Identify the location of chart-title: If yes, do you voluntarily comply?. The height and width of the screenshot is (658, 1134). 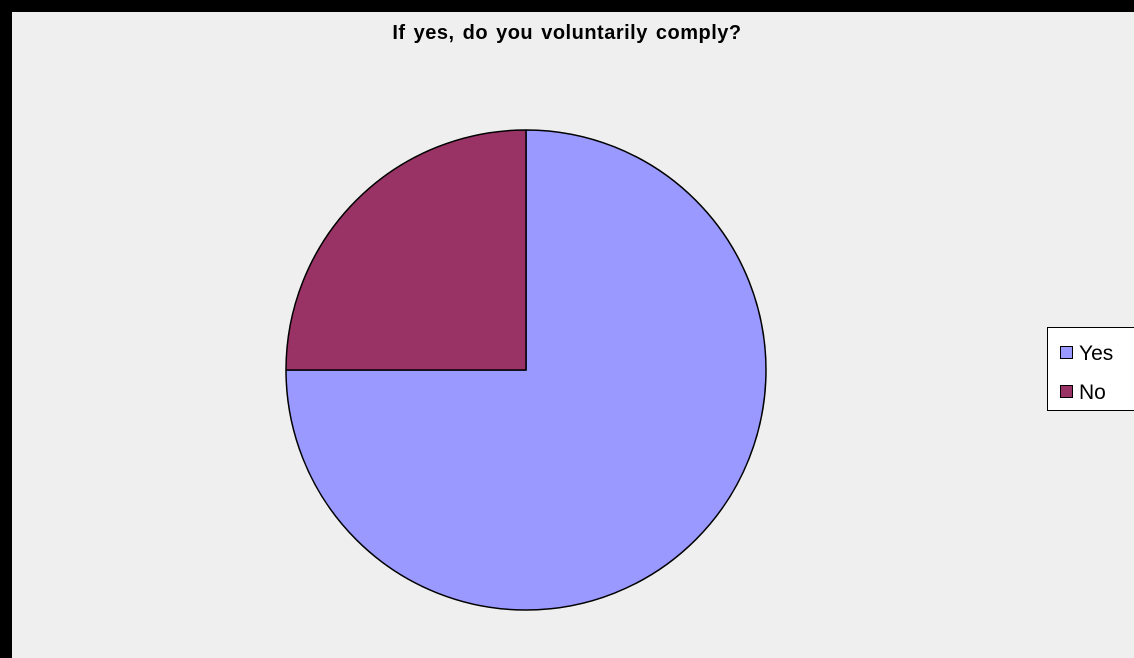
(567, 33).